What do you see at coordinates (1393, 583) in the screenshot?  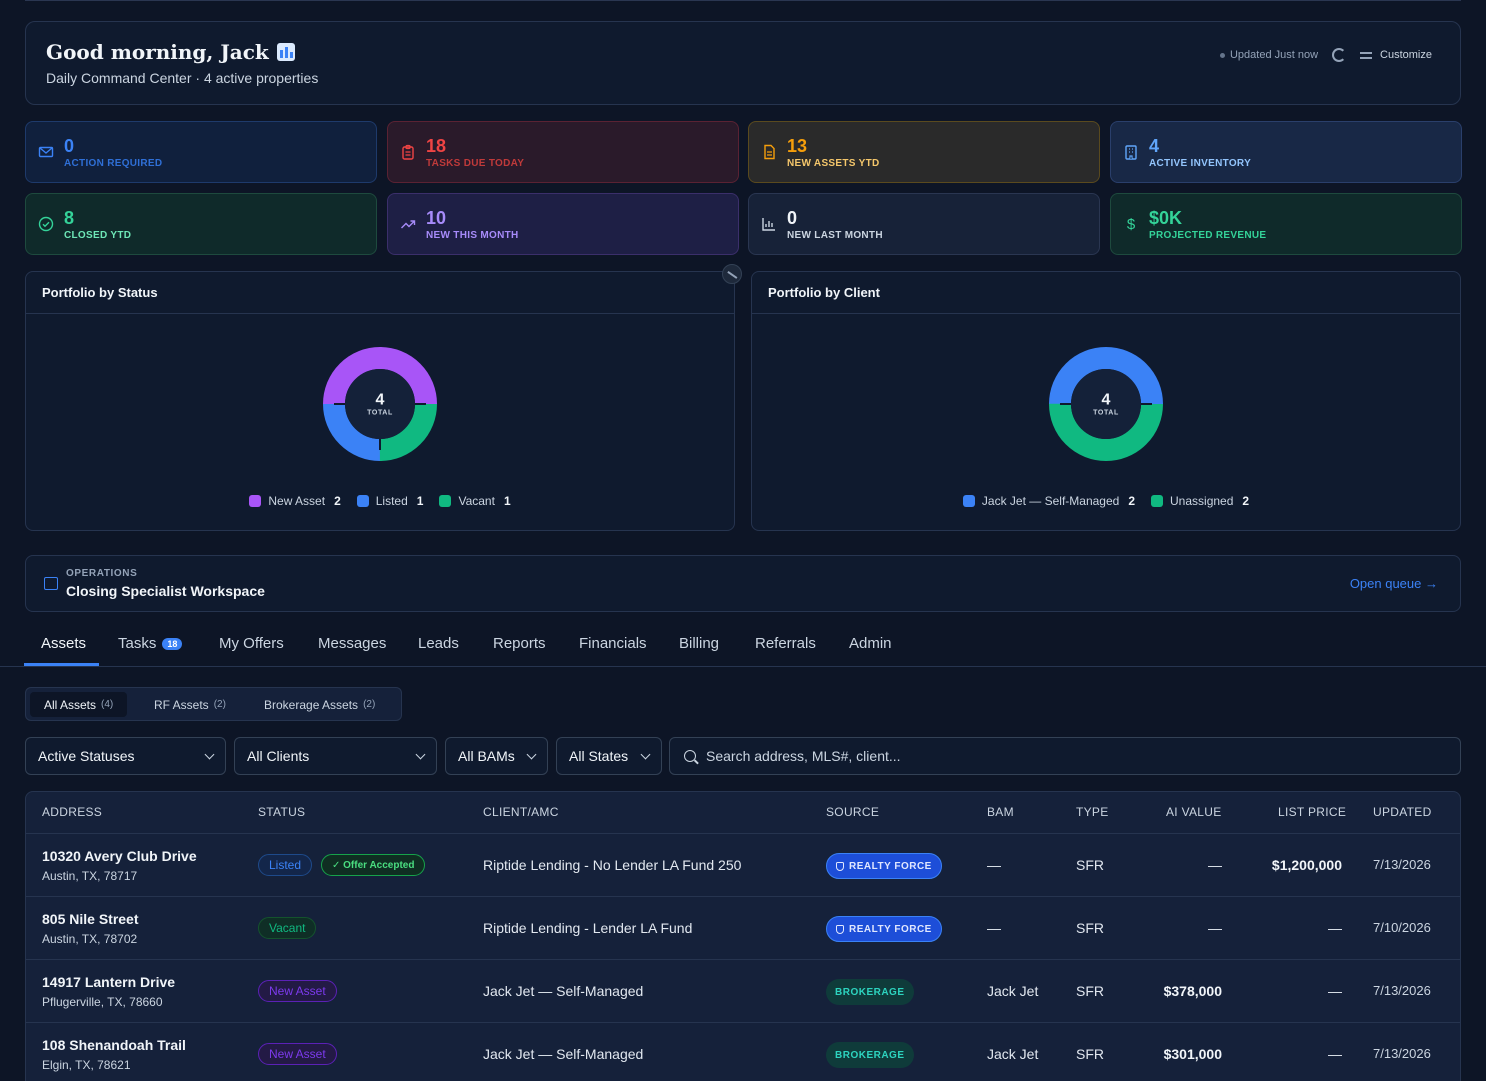 I see `open-queue-link: Open queue →` at bounding box center [1393, 583].